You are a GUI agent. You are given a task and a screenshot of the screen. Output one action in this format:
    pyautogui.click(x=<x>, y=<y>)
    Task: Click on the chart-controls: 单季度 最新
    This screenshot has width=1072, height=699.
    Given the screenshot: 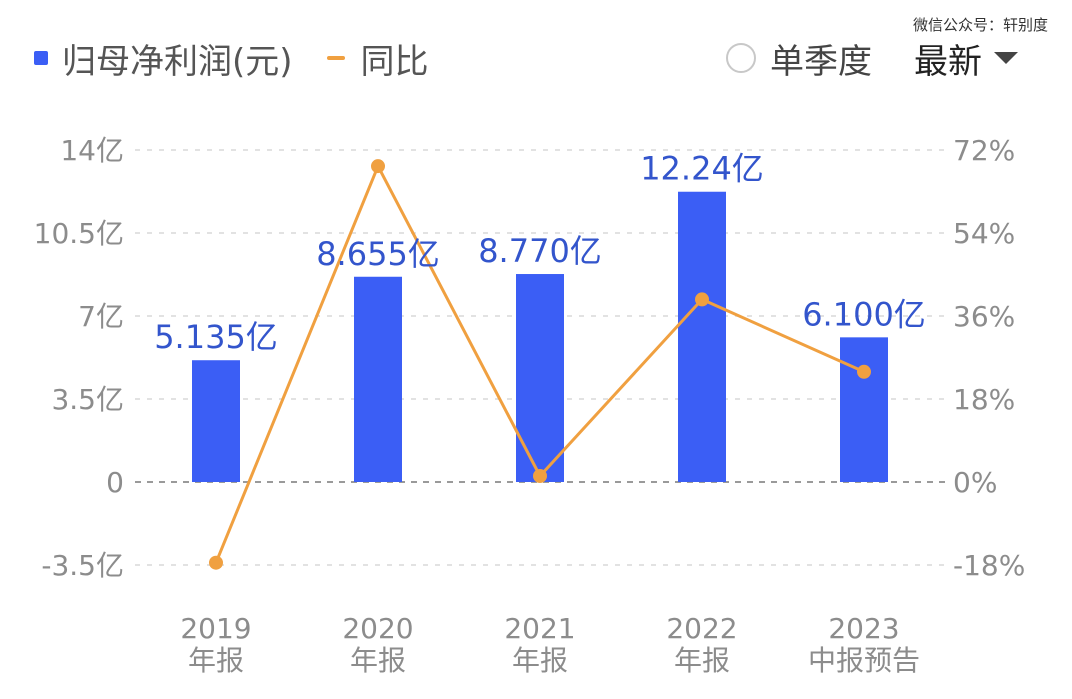 What is the action you would take?
    pyautogui.click(x=872, y=58)
    